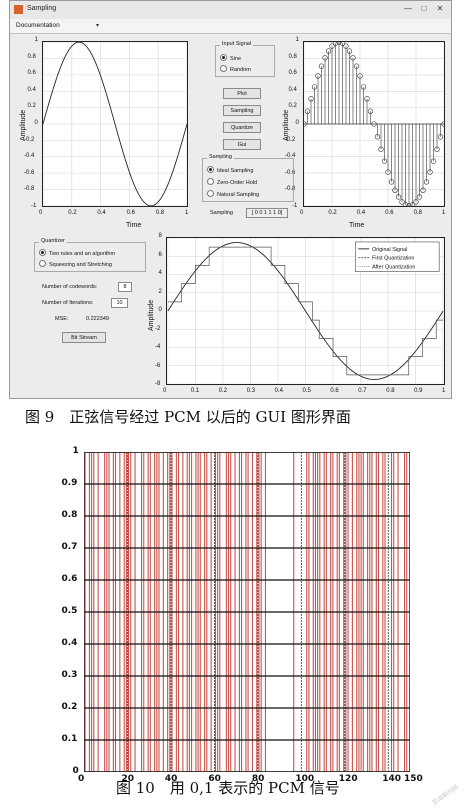 The height and width of the screenshot is (809, 474). Describe the element at coordinates (233, 194) in the screenshot. I see `radio-natural-sampling: Natural Sampling` at that location.